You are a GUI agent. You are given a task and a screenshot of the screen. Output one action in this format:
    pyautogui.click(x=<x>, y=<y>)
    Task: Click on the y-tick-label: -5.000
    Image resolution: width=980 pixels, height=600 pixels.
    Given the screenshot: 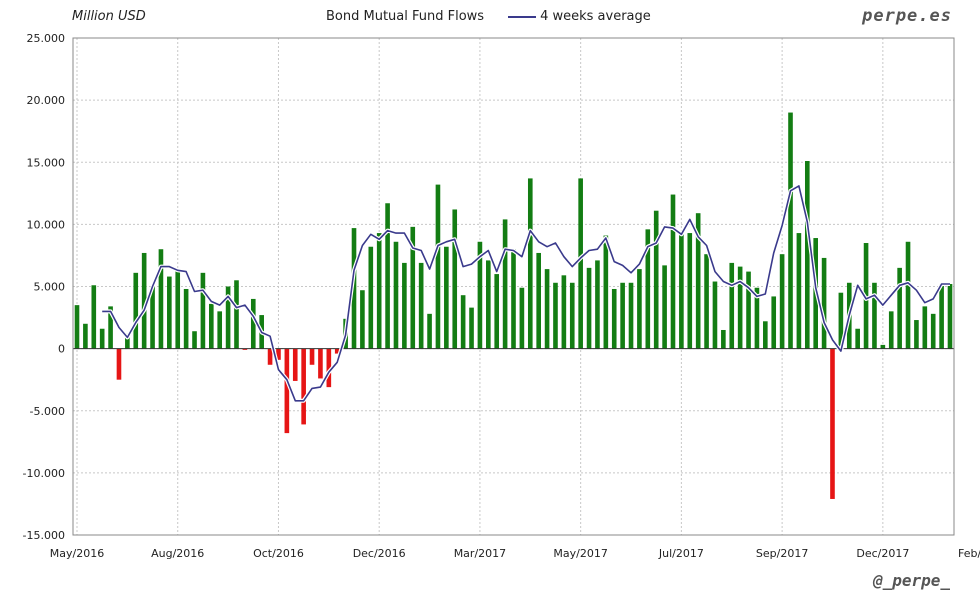 What is the action you would take?
    pyautogui.click(x=47, y=411)
    